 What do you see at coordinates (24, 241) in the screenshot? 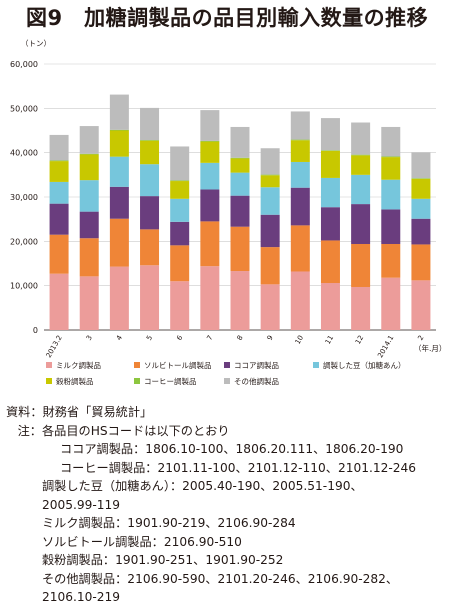
I see `y-tick-label: 20,000` at bounding box center [24, 241].